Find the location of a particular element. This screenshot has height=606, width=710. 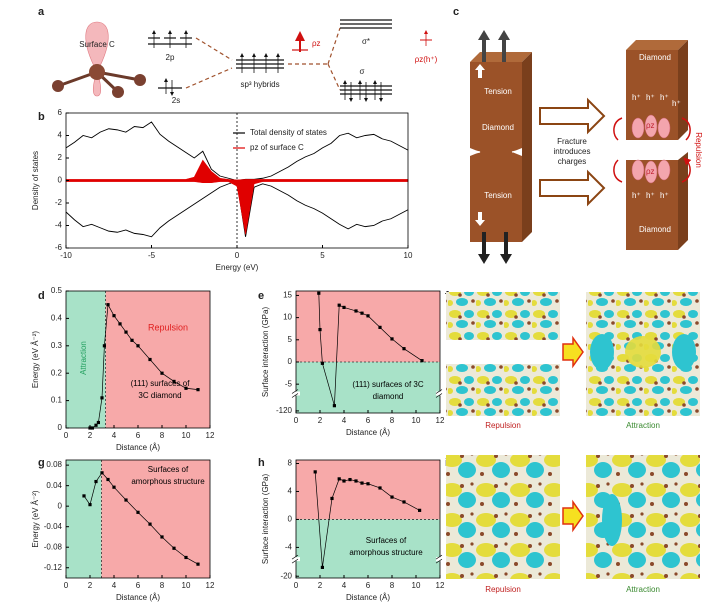

annotation: Surfaces of is located at coordinates (168, 469).